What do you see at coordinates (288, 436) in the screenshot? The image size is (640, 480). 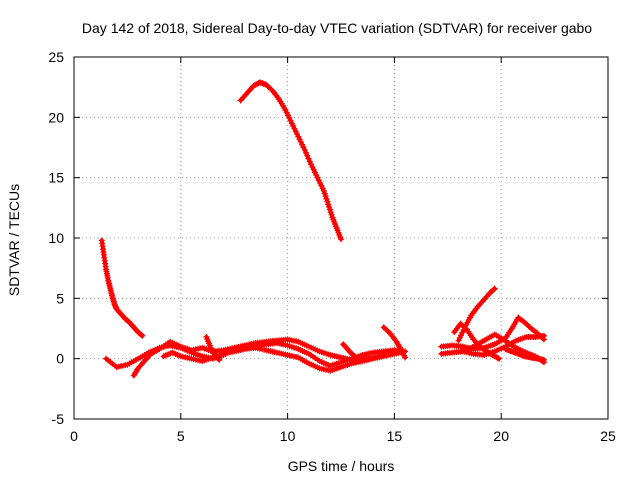 I see `x-tick-label: 10` at bounding box center [288, 436].